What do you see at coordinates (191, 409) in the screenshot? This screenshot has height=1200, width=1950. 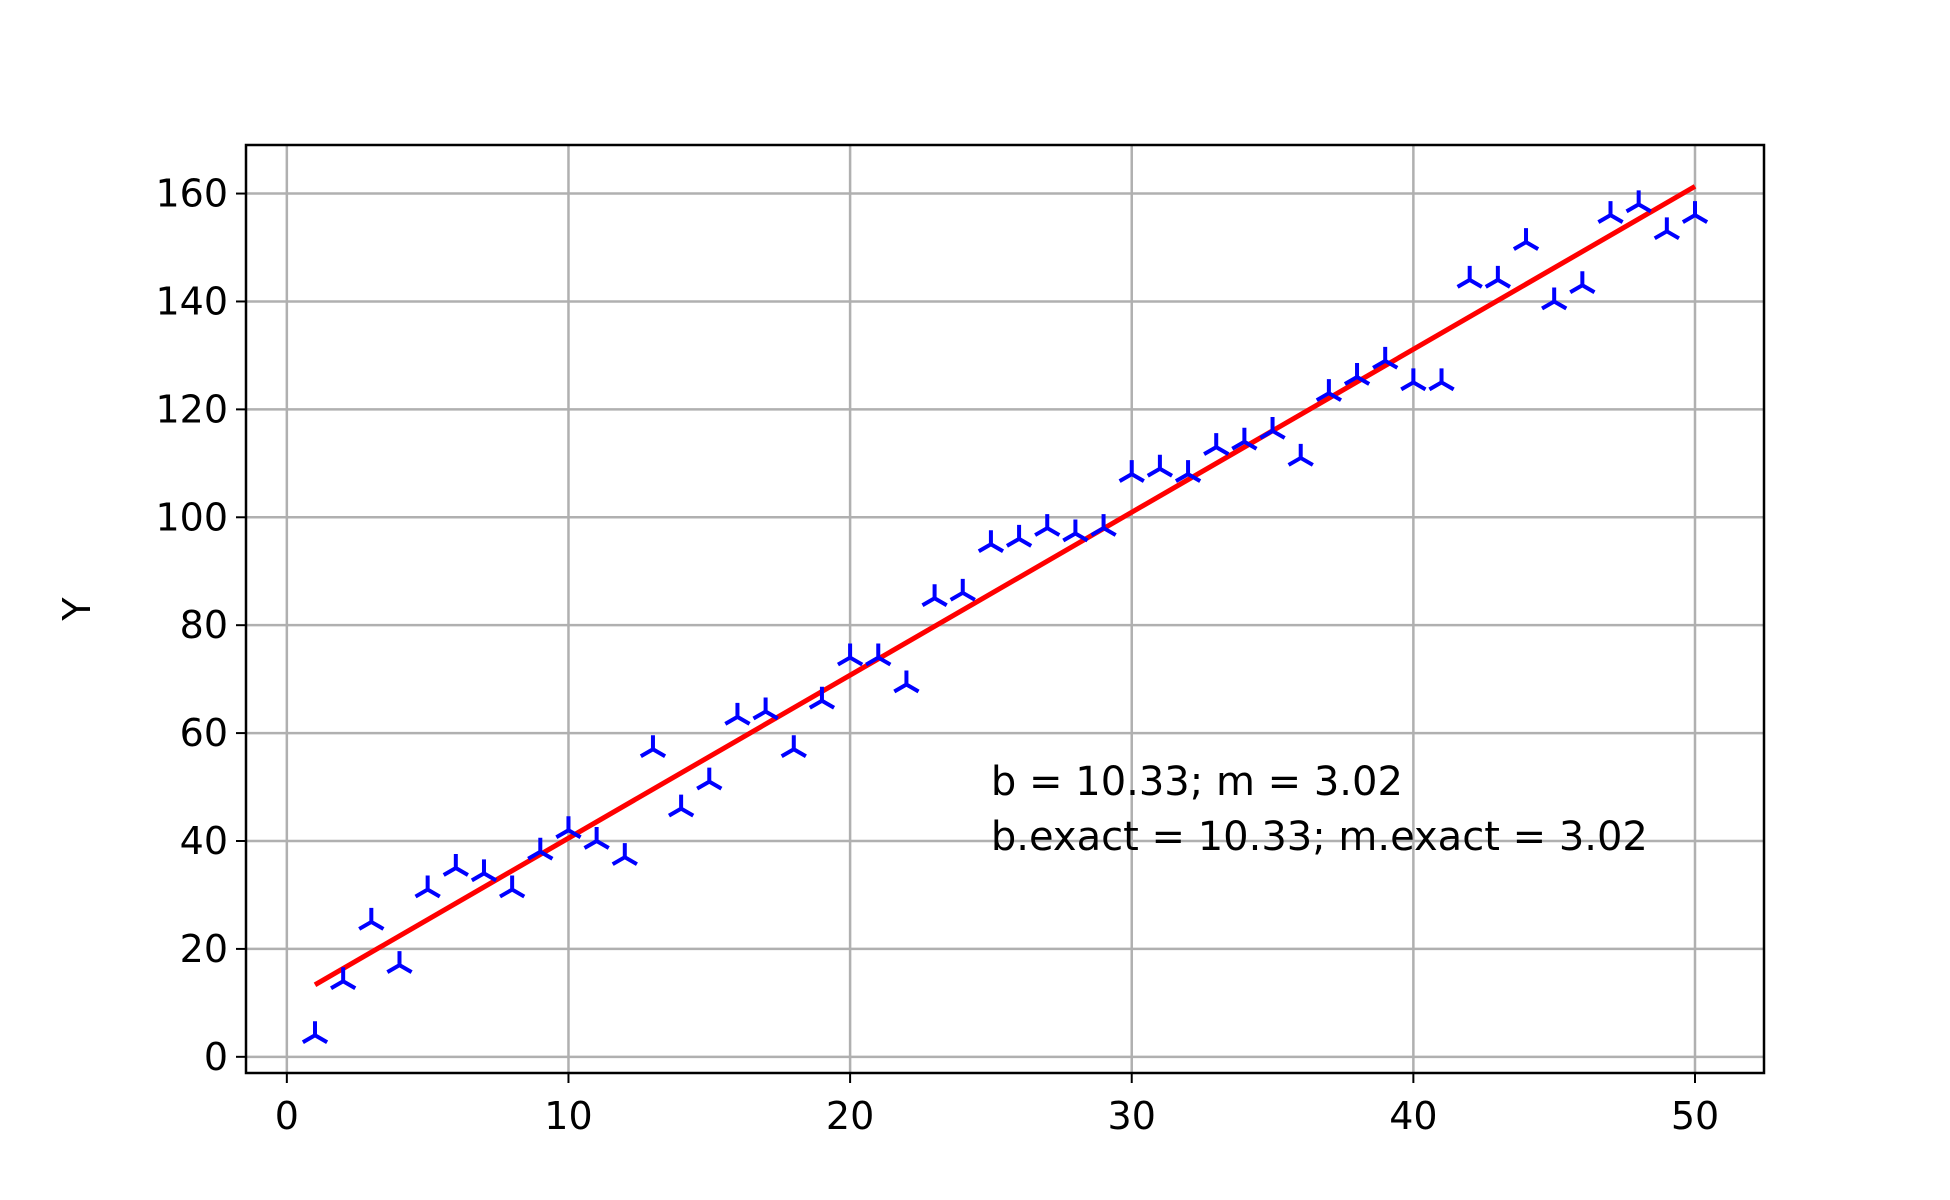 I see `y-tick-label: 120` at bounding box center [191, 409].